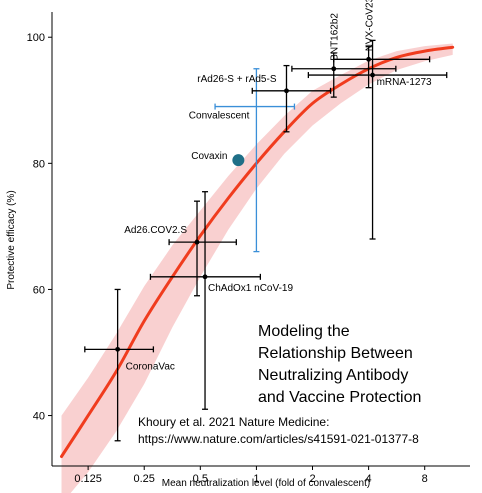 Image resolution: width=482 pixels, height=493 pixels. I want to click on chart-title-line-4: and Vaccine Protection, so click(339, 397).